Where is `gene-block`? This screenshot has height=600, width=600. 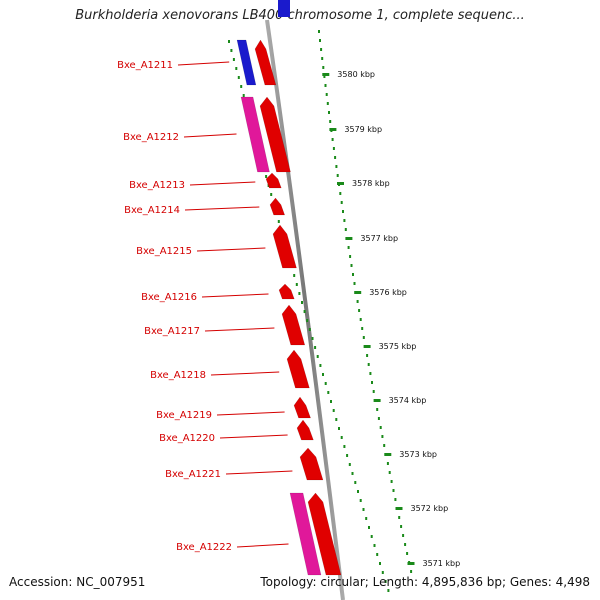 gene-block is located at coordinates (246, 62).